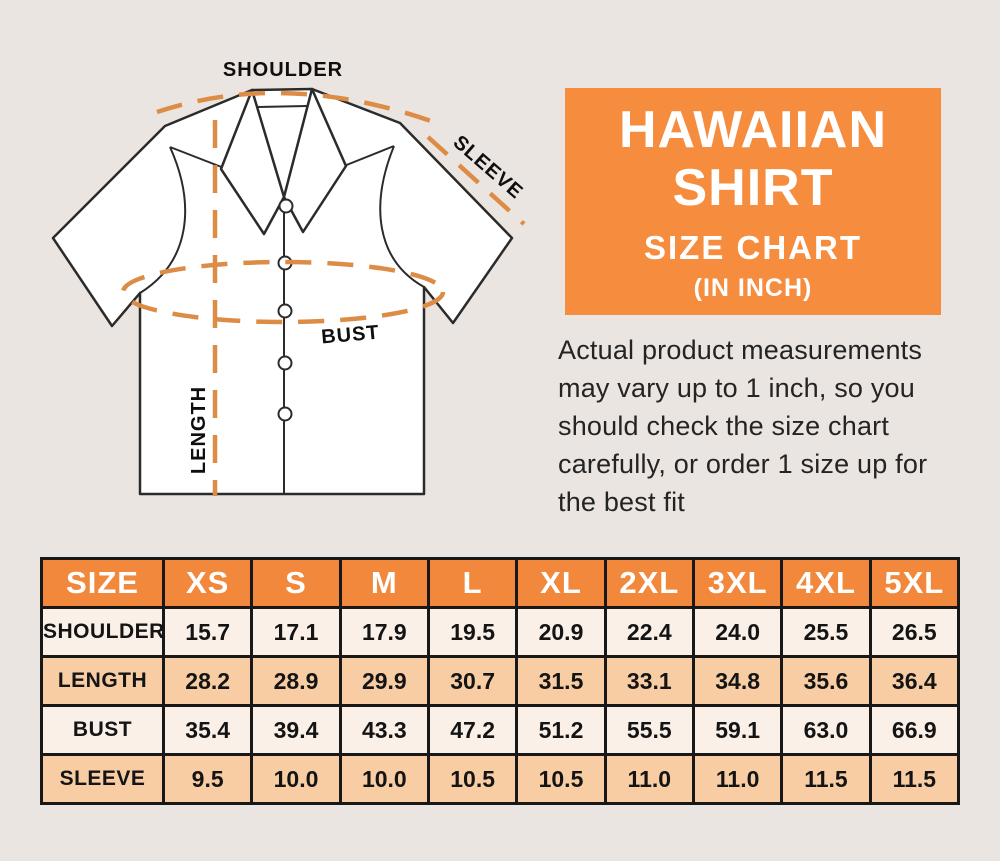 Image resolution: width=1000 pixels, height=861 pixels. I want to click on table-header-row: SIZE XS S M L XL 2XL 3XL 4XL 5XL, so click(500, 583).